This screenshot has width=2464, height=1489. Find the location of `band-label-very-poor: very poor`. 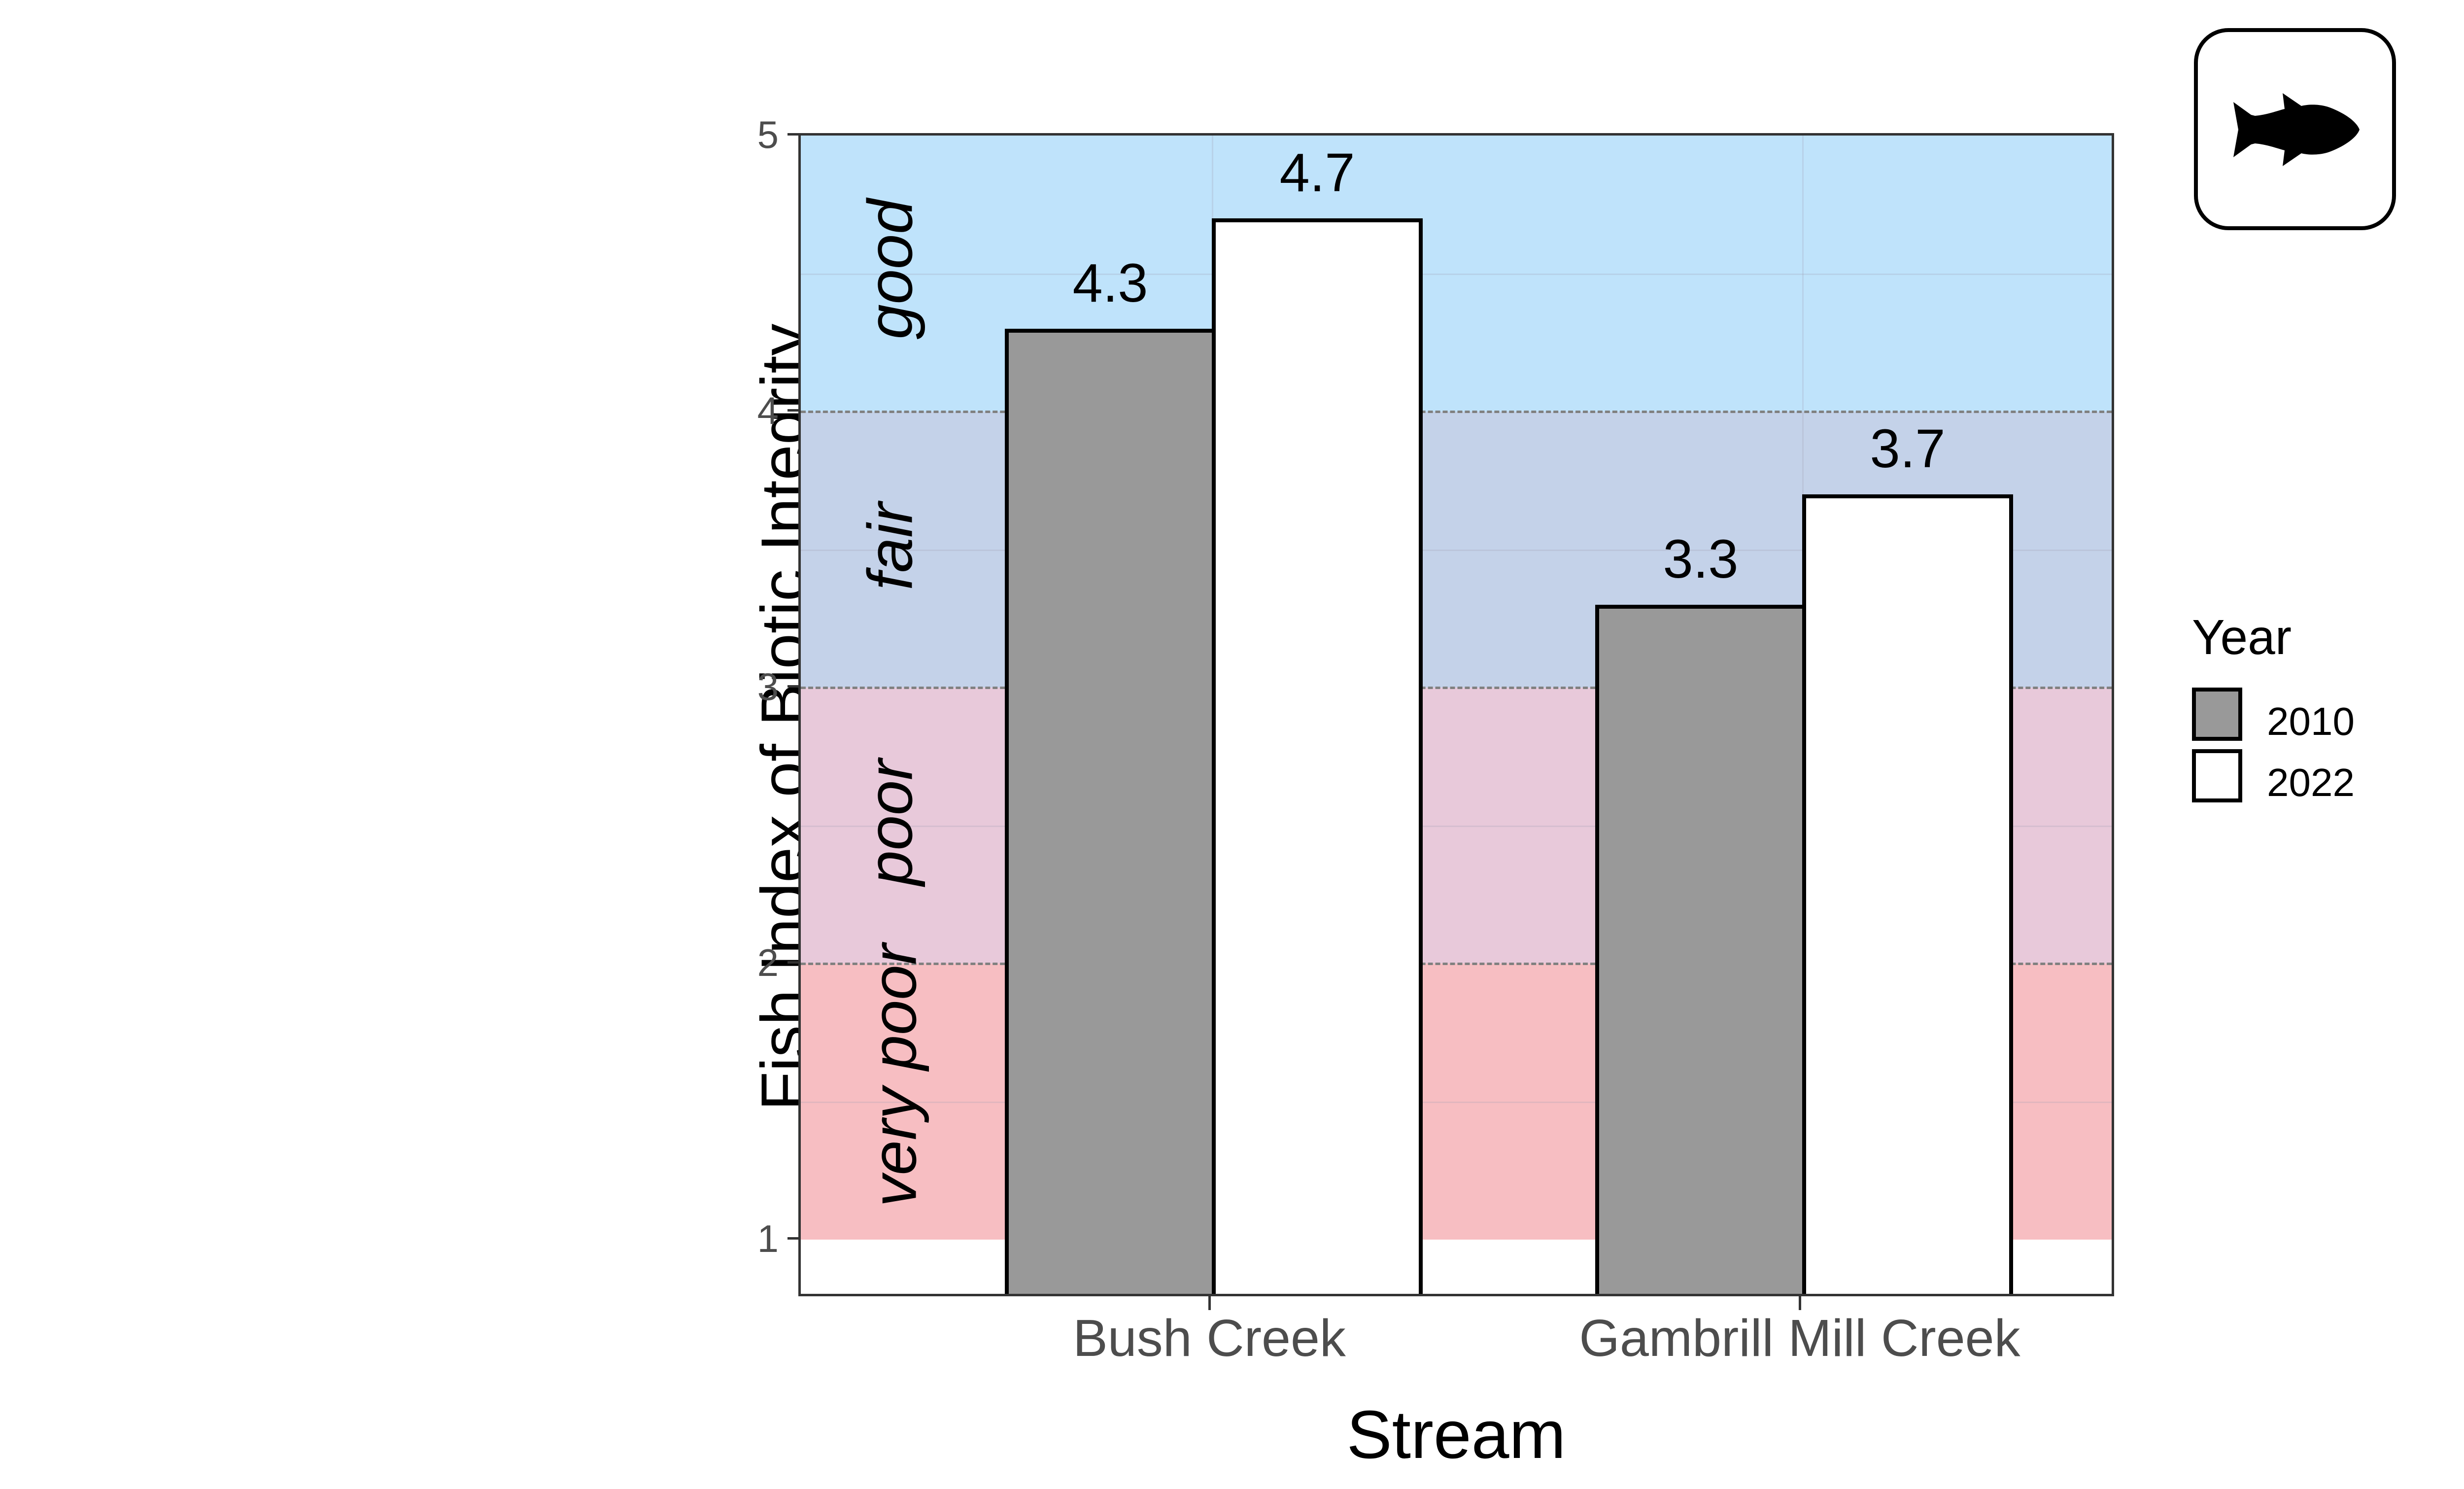

band-label-very-poor: very poor is located at coordinates (894, 1075).